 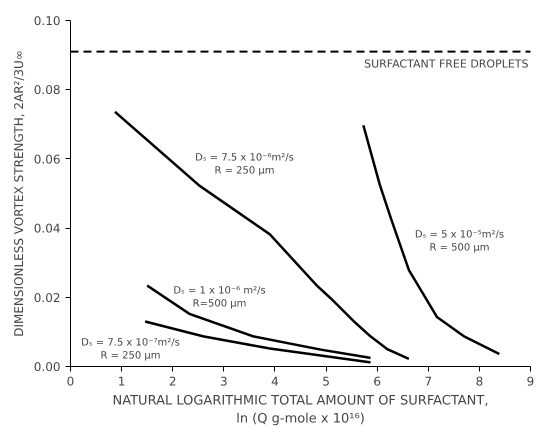 What do you see at coordinates (428, 381) in the screenshot?
I see `x-tick-label: 7` at bounding box center [428, 381].